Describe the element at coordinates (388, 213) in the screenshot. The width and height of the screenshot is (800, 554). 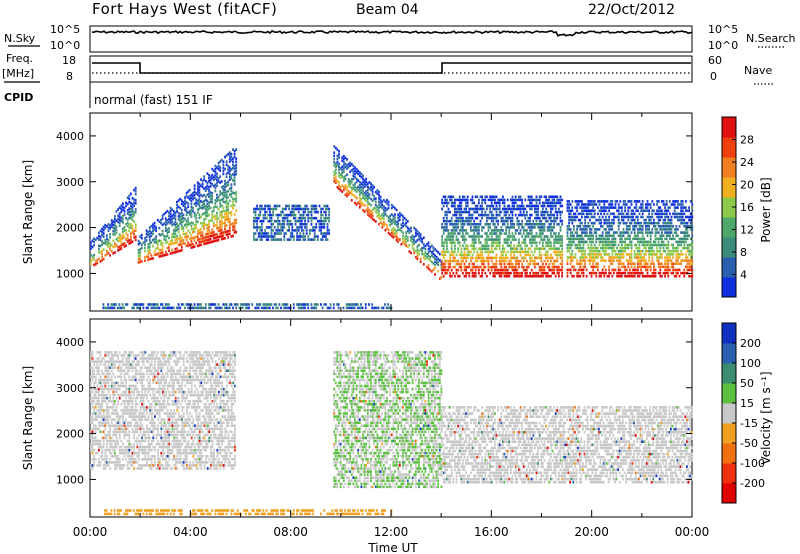
I see `echo-region` at that location.